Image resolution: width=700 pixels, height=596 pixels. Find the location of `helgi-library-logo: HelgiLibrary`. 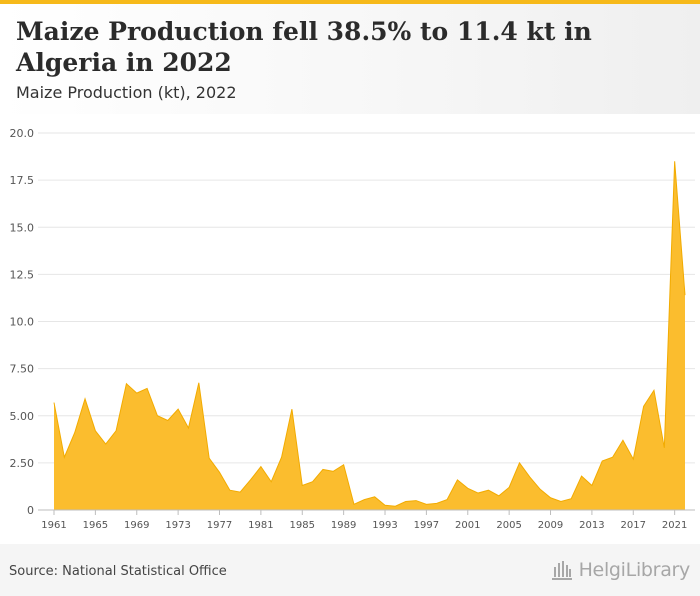

helgi-library-logo: HelgiLibrary is located at coordinates (620, 570).